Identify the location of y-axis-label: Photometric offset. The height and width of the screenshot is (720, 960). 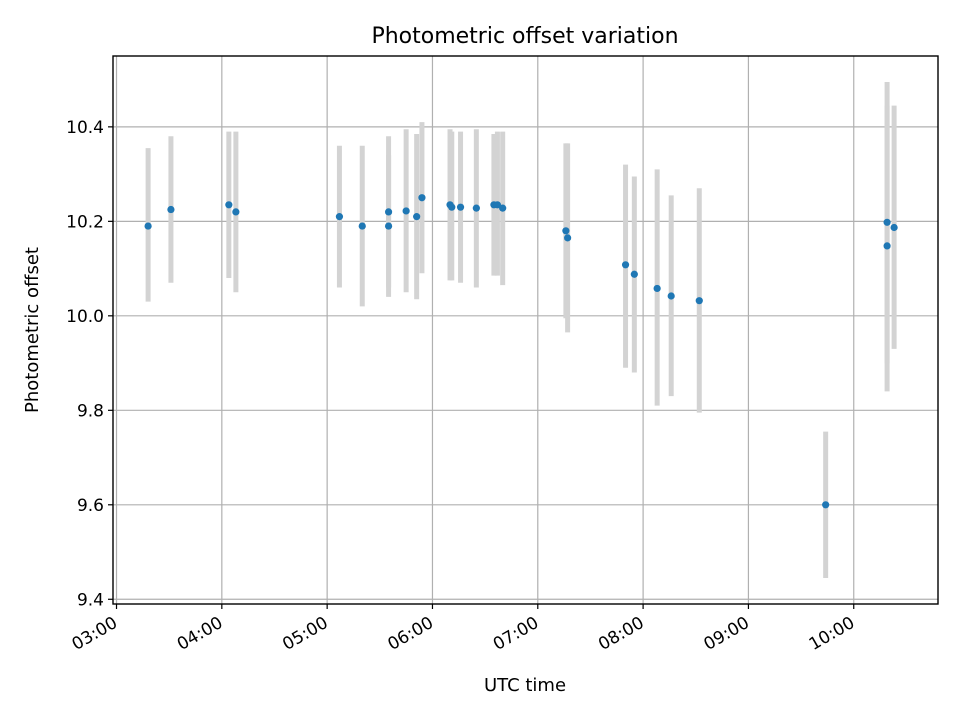
(32, 330).